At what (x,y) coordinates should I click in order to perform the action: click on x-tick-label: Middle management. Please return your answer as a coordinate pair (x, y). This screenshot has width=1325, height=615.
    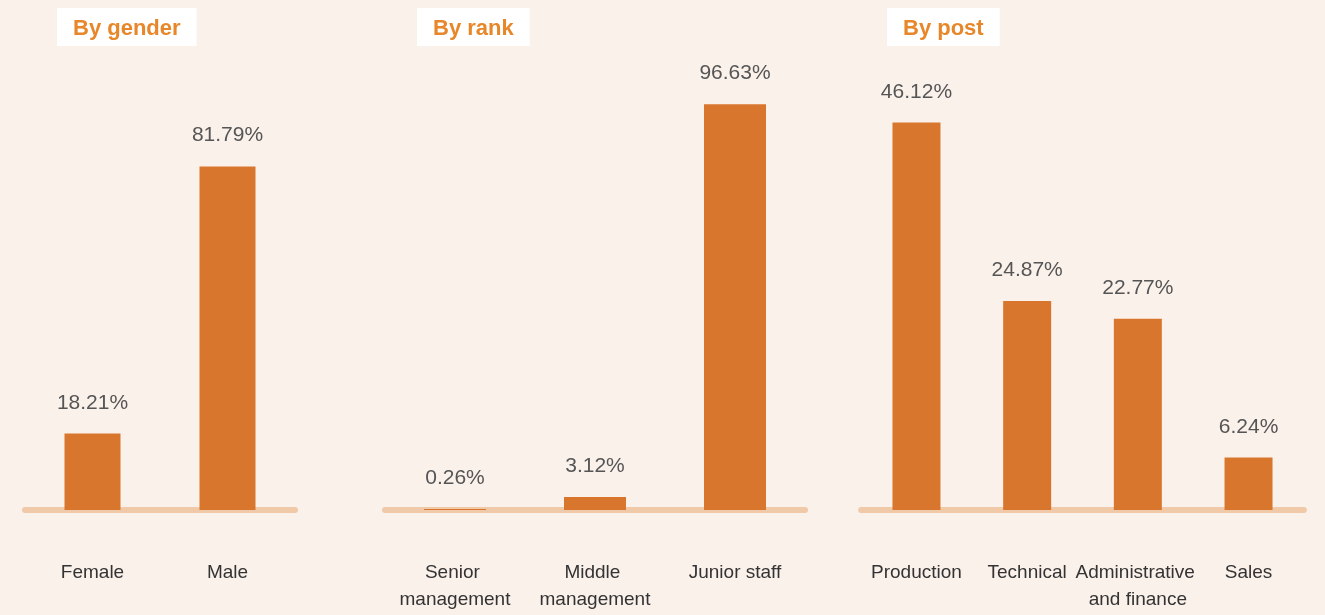
    Looking at the image, I should click on (595, 585).